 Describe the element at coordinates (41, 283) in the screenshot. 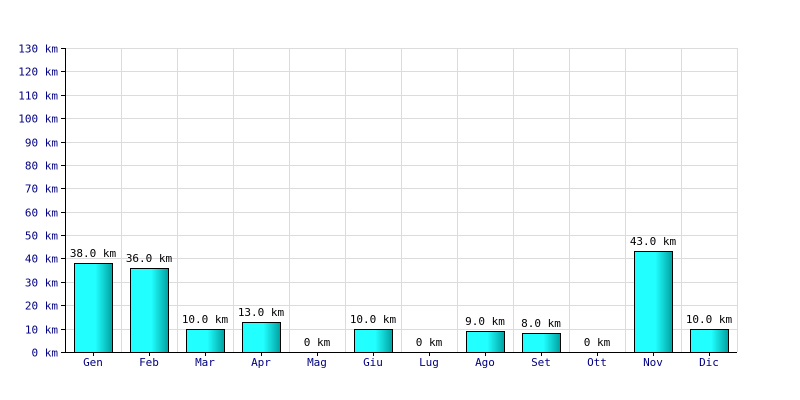

I see `y-tick-label: 30 km` at that location.